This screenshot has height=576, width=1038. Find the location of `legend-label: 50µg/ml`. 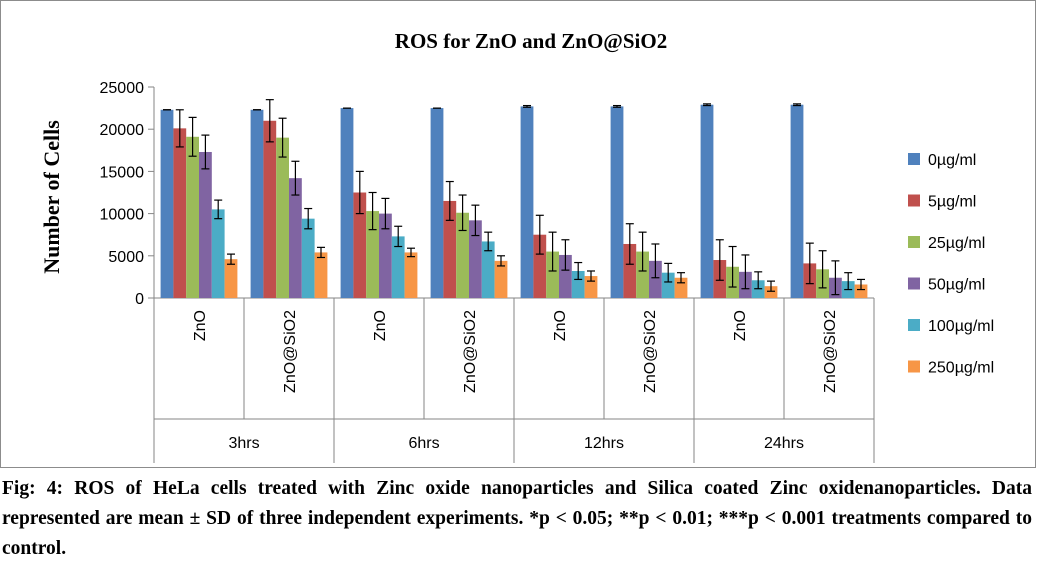

legend-label: 50µg/ml is located at coordinates (956, 285).